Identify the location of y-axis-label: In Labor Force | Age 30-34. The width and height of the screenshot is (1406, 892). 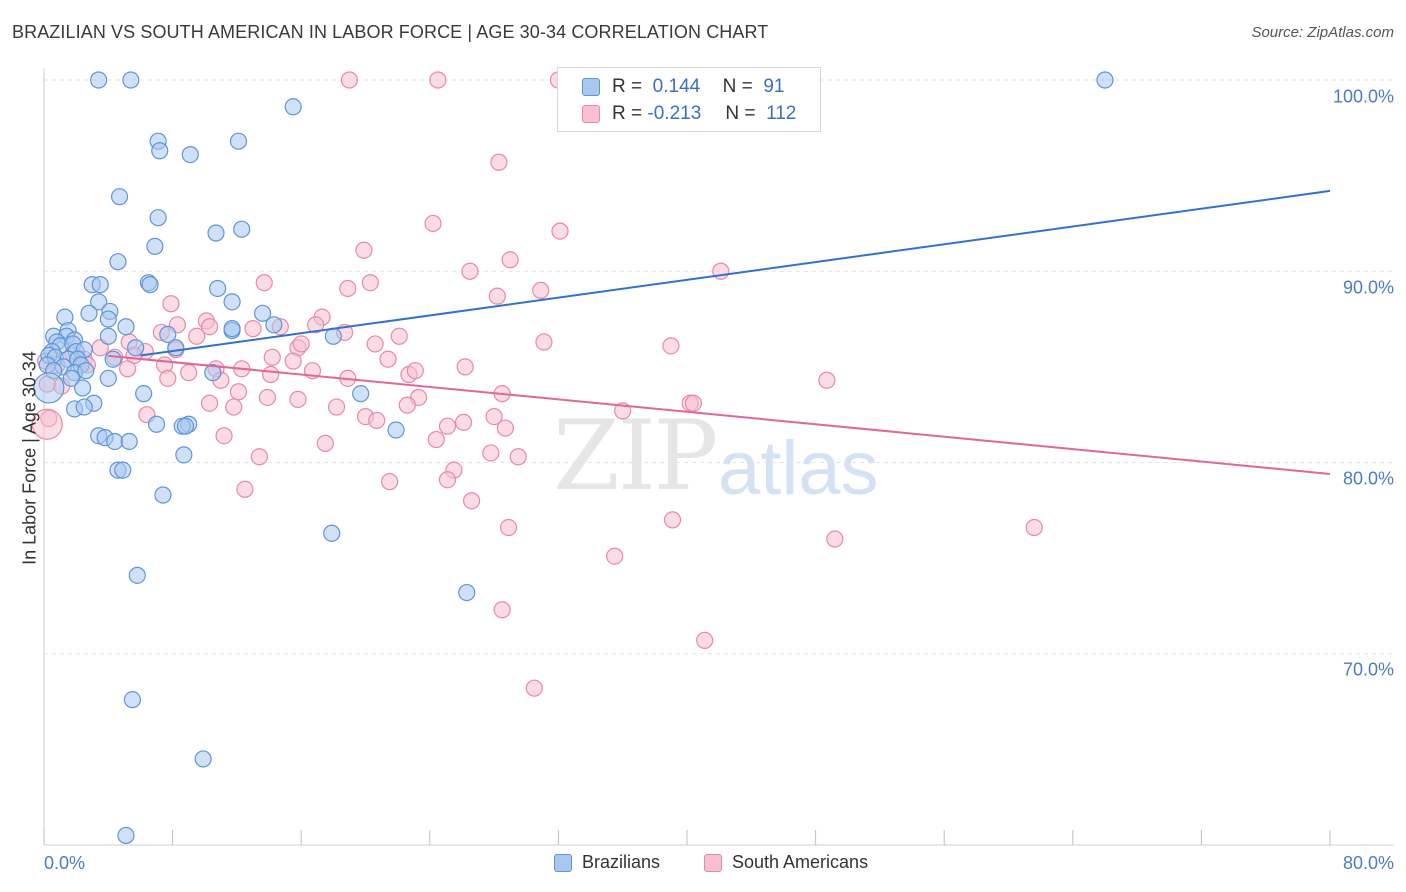
(29, 458).